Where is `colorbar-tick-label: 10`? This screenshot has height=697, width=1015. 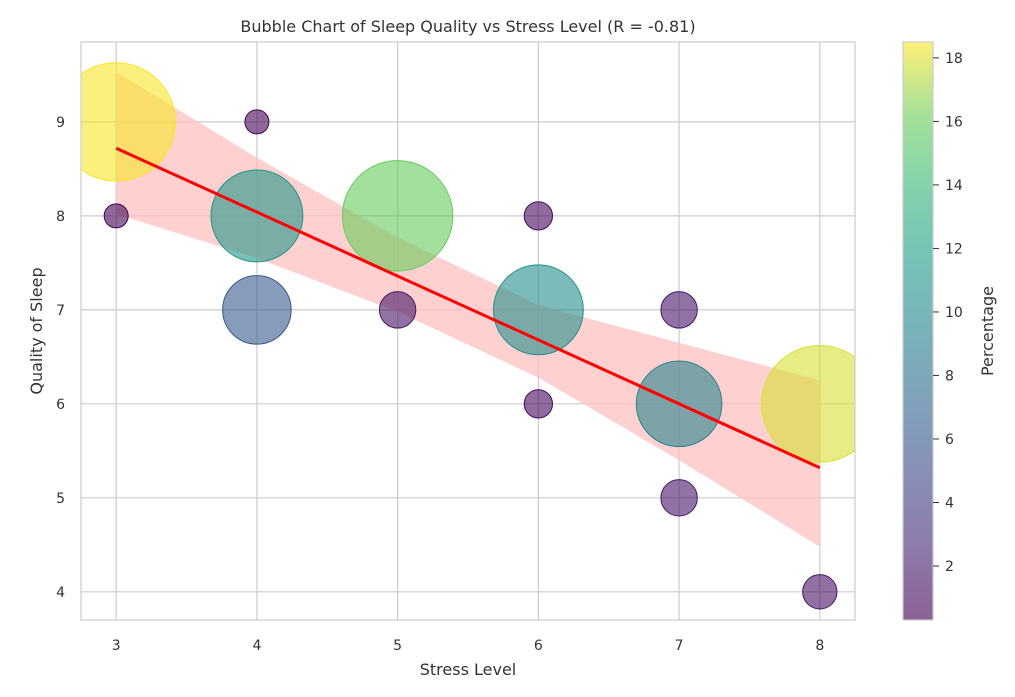
colorbar-tick-label: 10 is located at coordinates (954, 313).